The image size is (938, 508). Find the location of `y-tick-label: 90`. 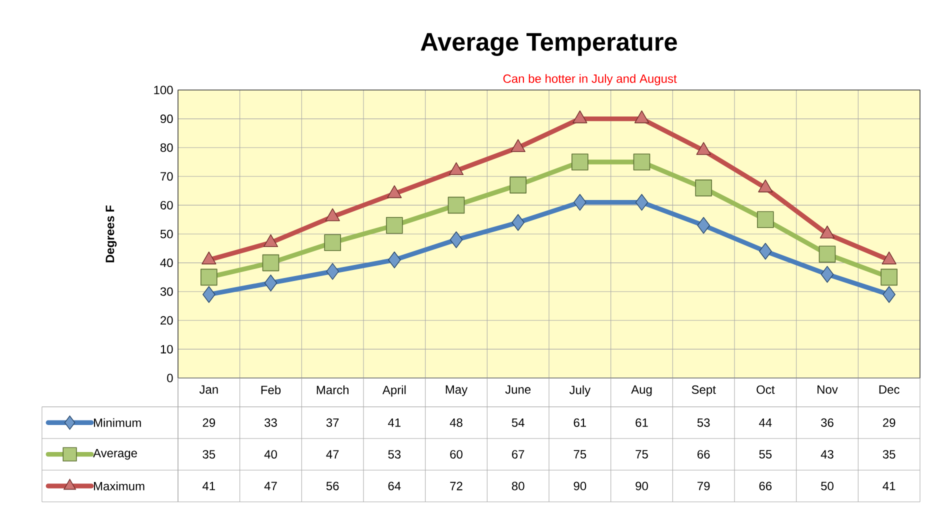

y-tick-label: 90 is located at coordinates (166, 119).